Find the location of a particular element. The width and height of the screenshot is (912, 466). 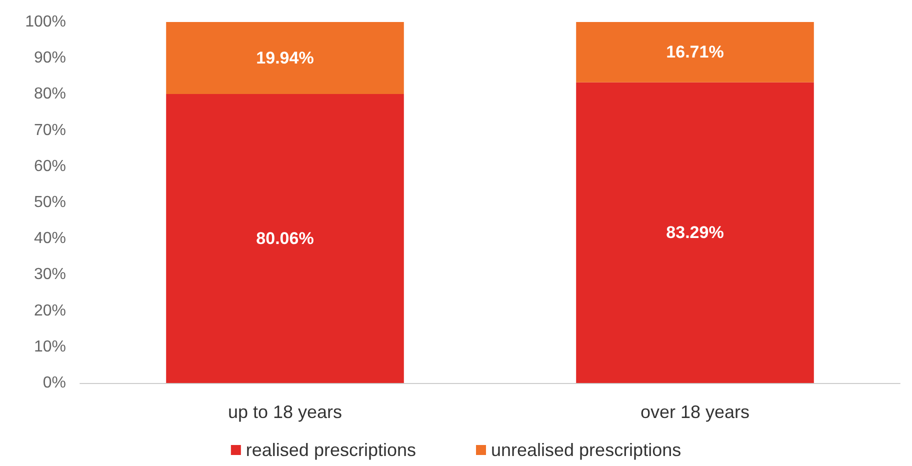

data-label: 19.94% is located at coordinates (285, 58).